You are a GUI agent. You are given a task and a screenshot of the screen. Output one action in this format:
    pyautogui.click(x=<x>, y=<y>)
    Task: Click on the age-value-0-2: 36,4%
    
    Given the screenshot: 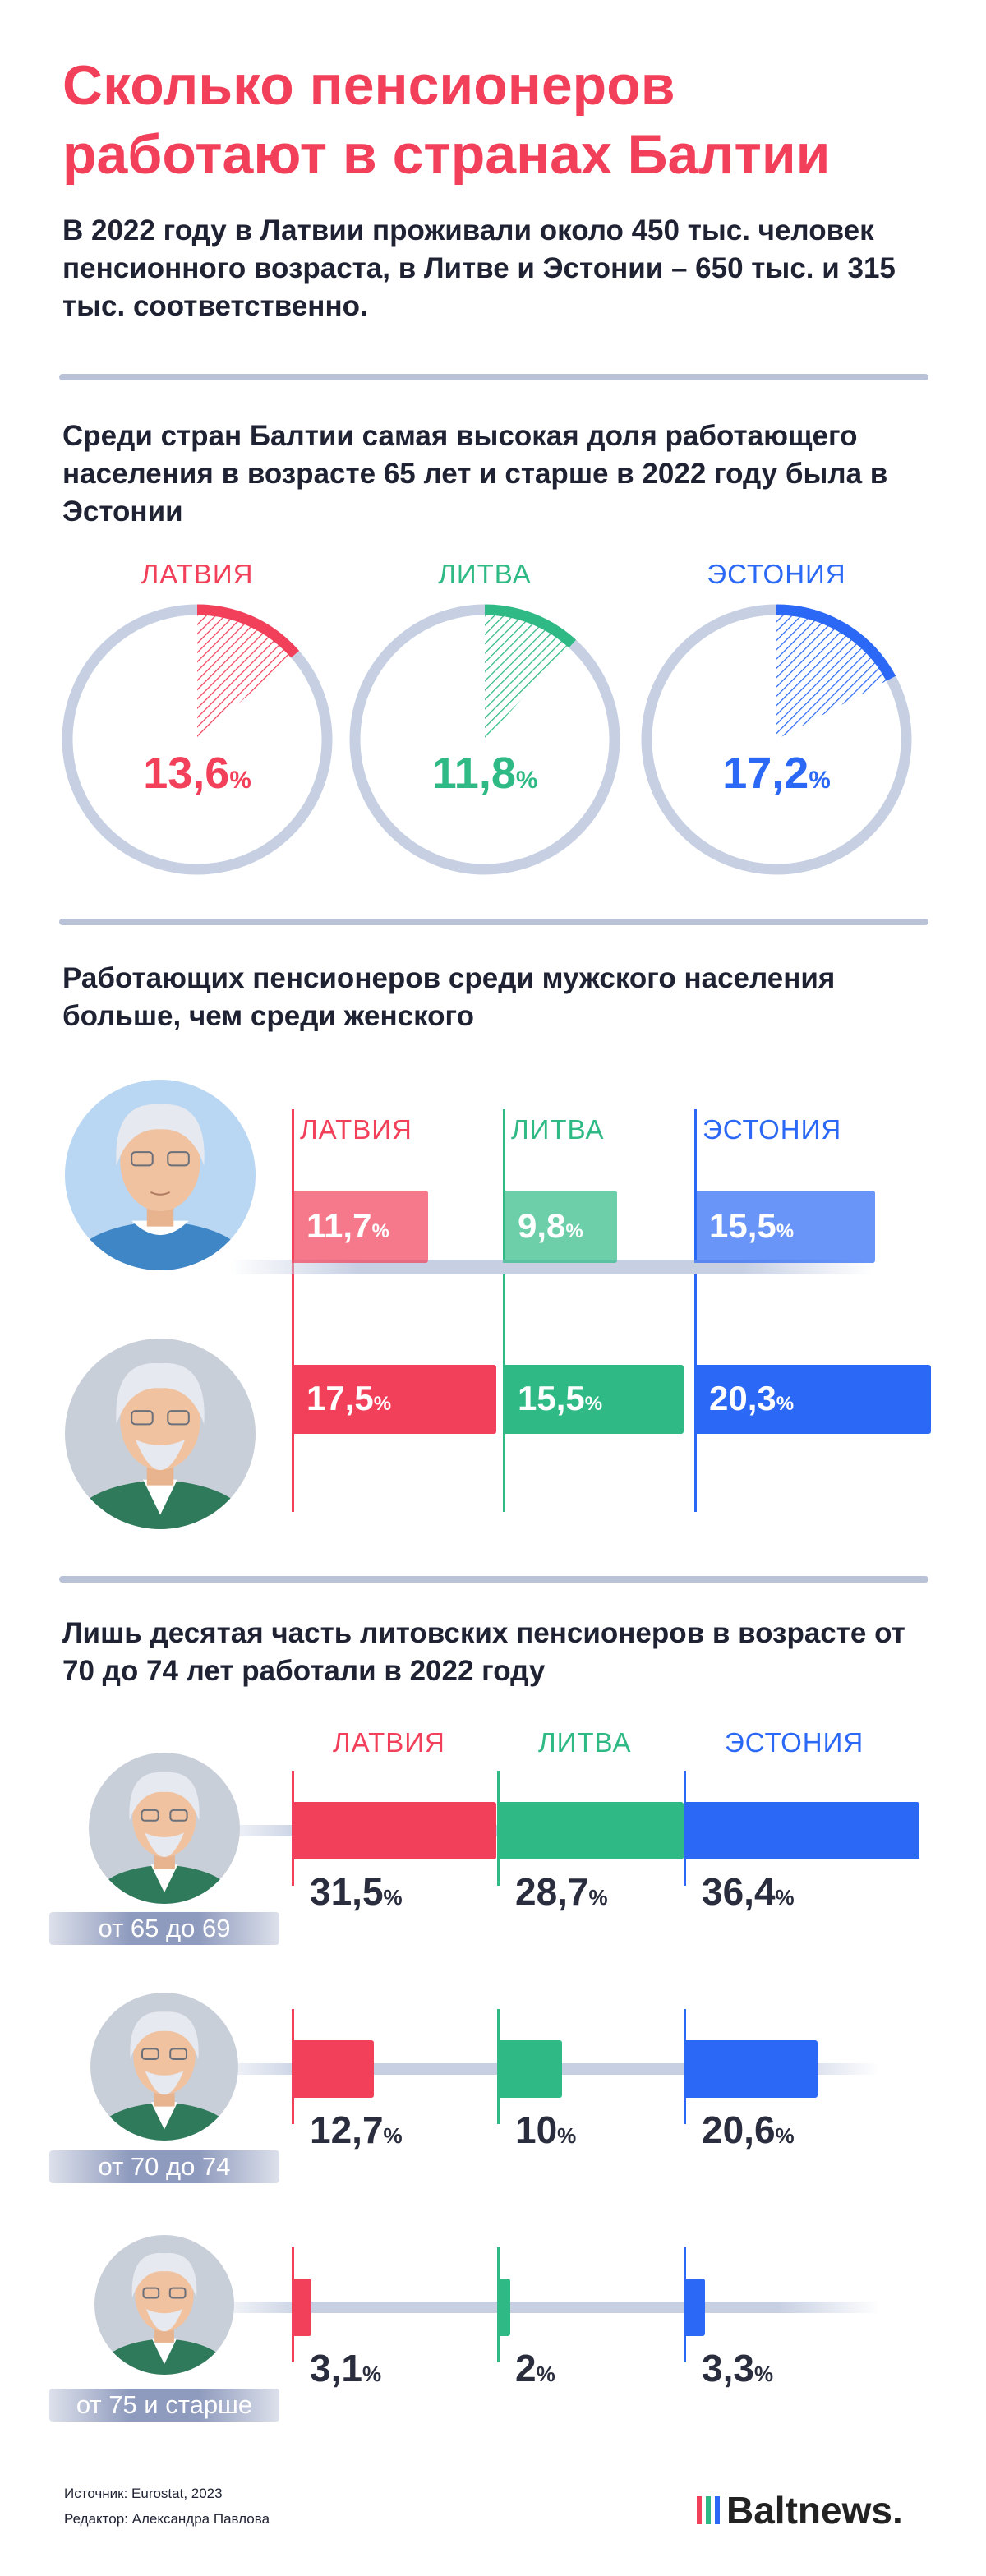 What is the action you would take?
    pyautogui.click(x=748, y=1891)
    